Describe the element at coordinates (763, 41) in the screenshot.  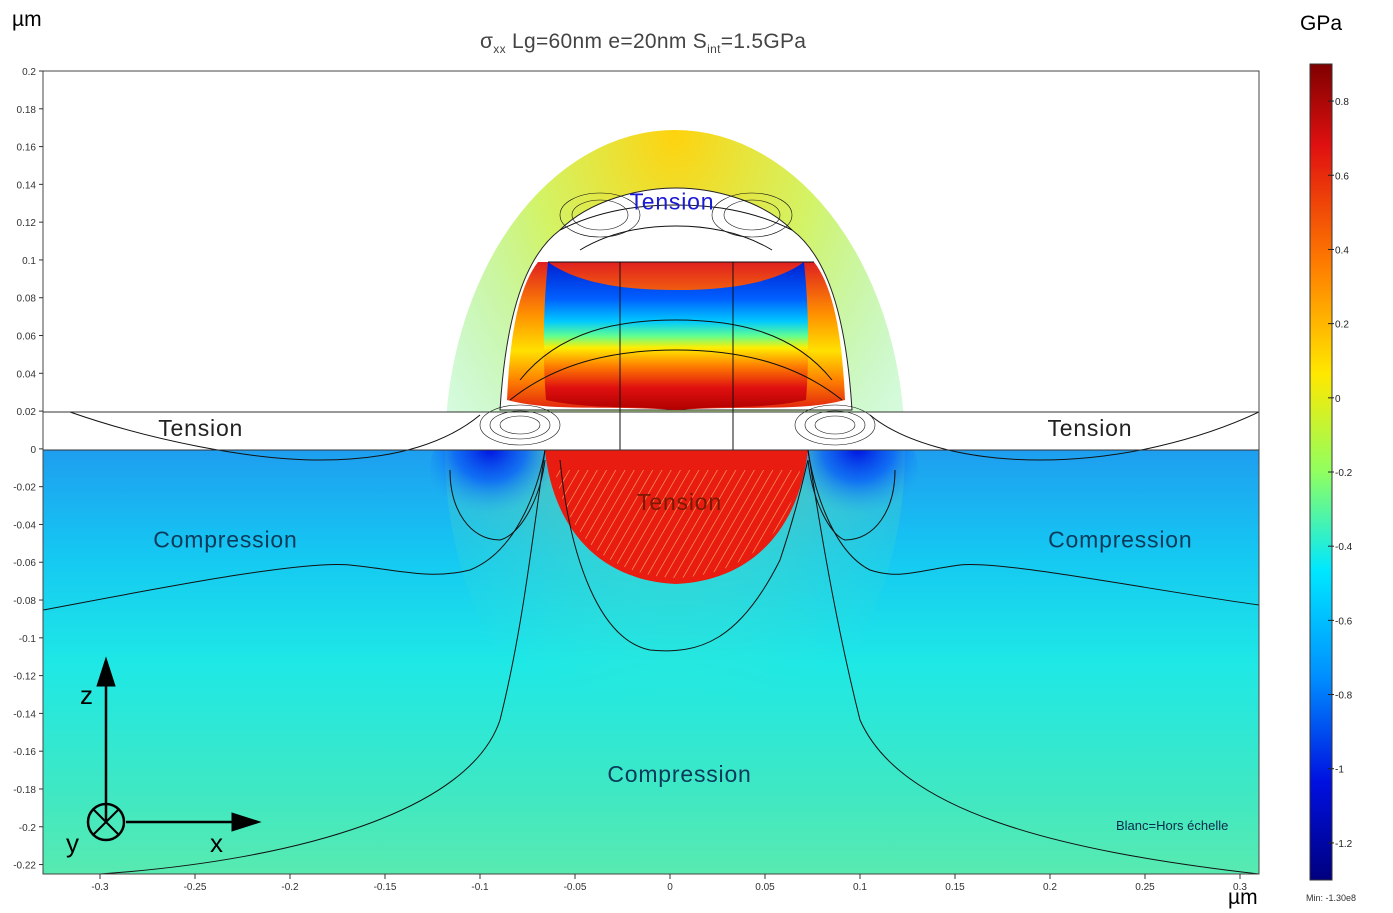
I see `title-part2: =1.5GPa` at that location.